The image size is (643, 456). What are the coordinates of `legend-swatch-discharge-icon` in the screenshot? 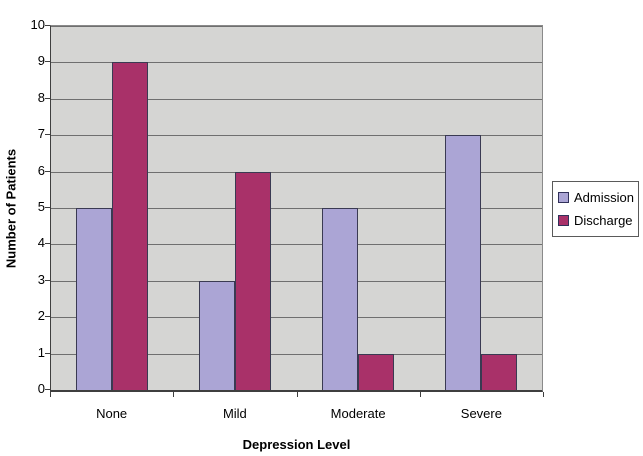 It's located at (563, 220).